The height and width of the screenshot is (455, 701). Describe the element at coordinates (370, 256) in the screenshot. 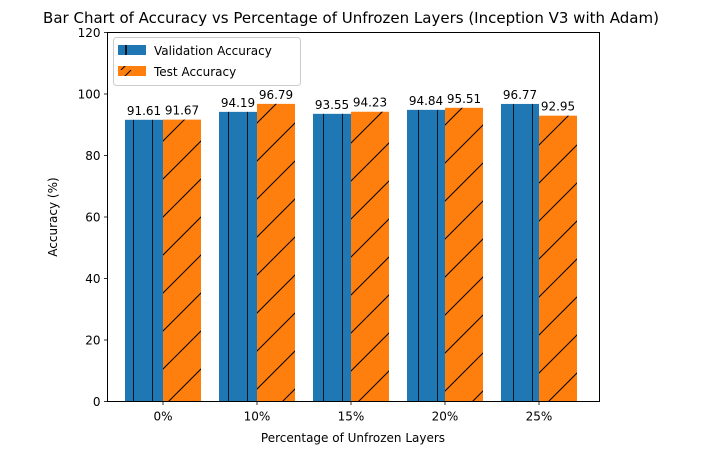

I see `test-accuracy-bar-hatch-15pct` at that location.